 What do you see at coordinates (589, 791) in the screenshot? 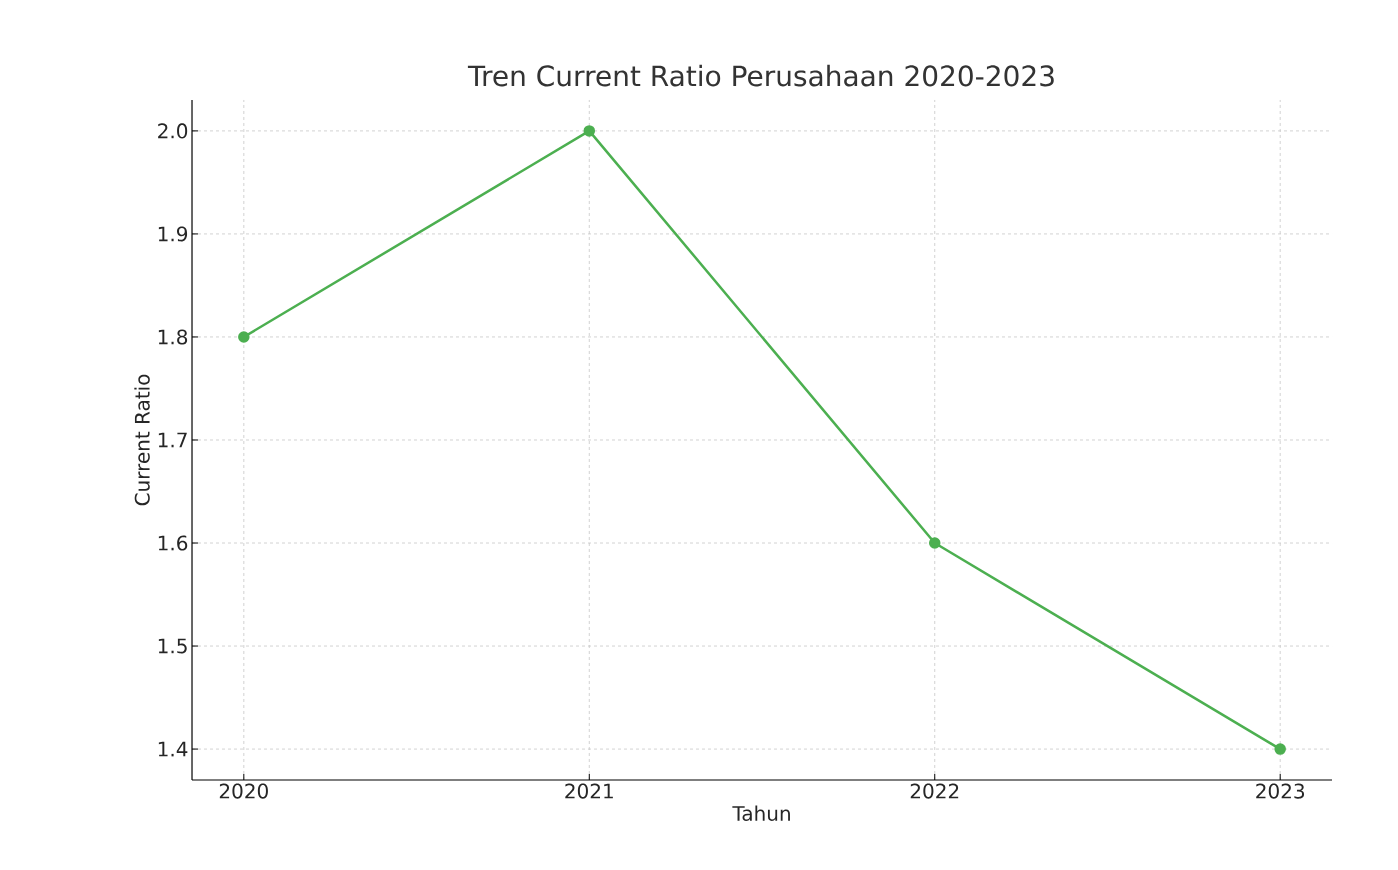
I see `x-tick-label: 2021` at bounding box center [589, 791].